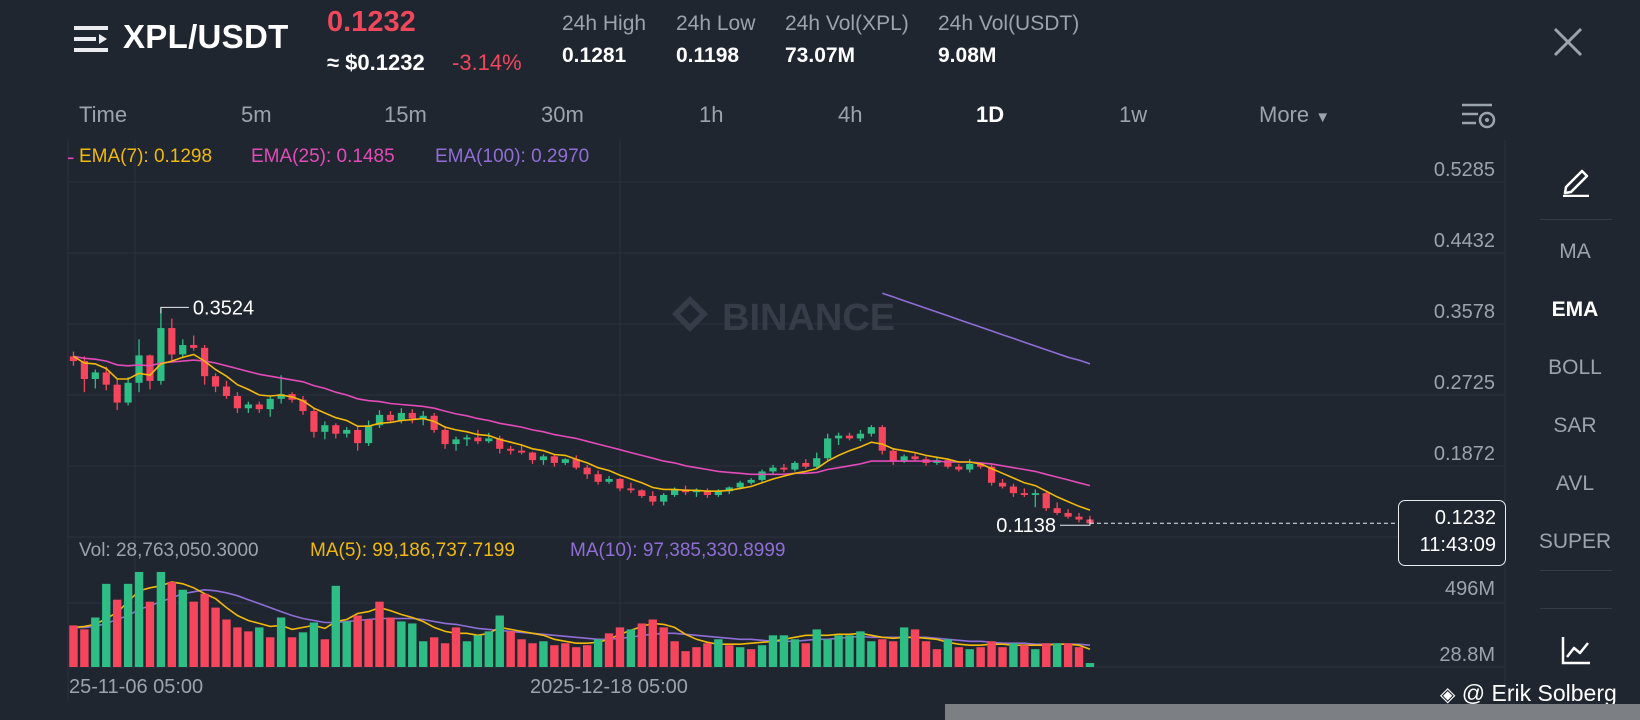 This screenshot has width=1640, height=720. Describe the element at coordinates (1464, 454) in the screenshot. I see `y-axis-label: 0.1872` at that location.